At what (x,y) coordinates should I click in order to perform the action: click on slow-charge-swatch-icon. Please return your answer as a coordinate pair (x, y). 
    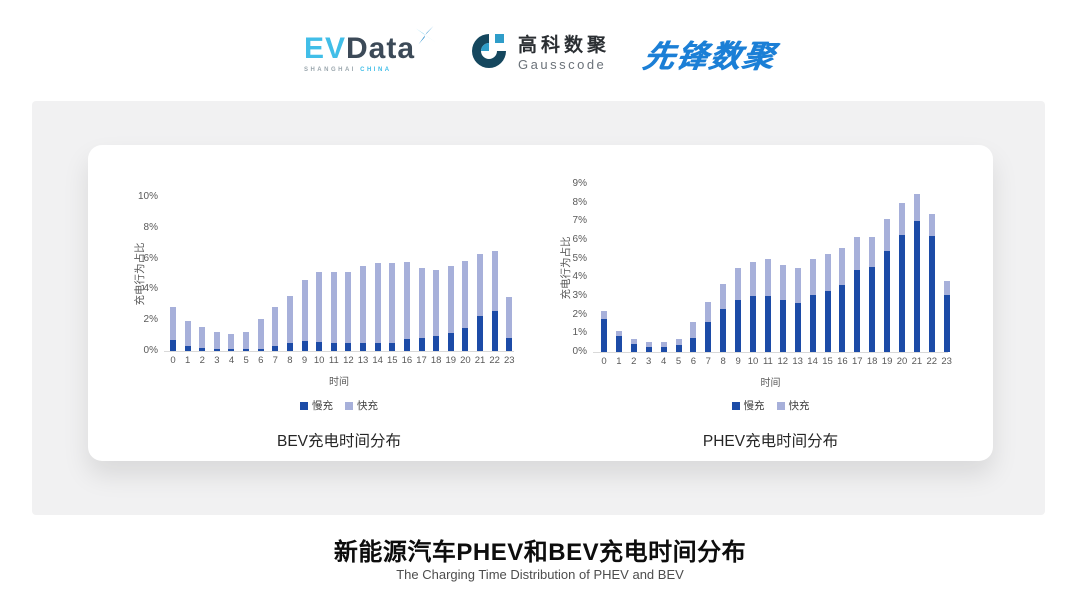
    Looking at the image, I should click on (735, 405).